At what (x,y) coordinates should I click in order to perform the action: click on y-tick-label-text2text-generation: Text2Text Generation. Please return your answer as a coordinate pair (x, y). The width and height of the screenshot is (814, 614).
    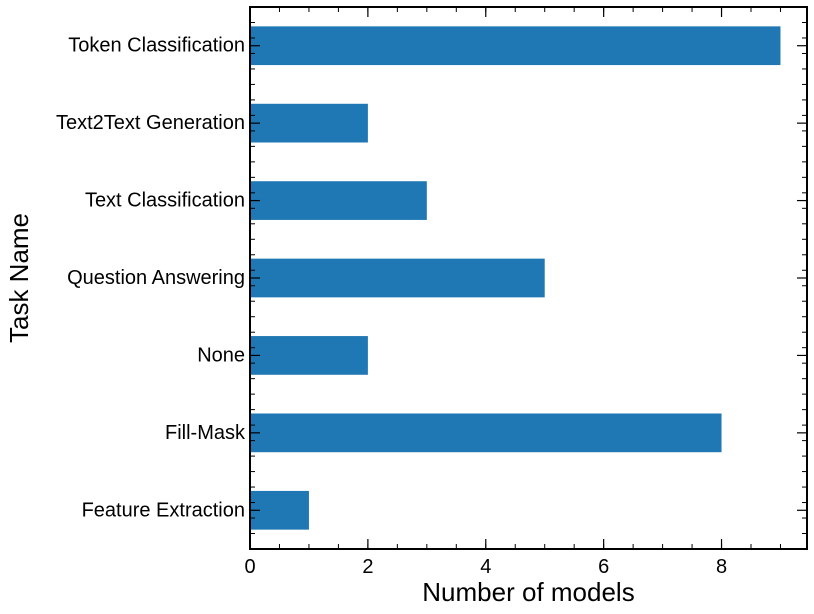
    Looking at the image, I should click on (150, 123).